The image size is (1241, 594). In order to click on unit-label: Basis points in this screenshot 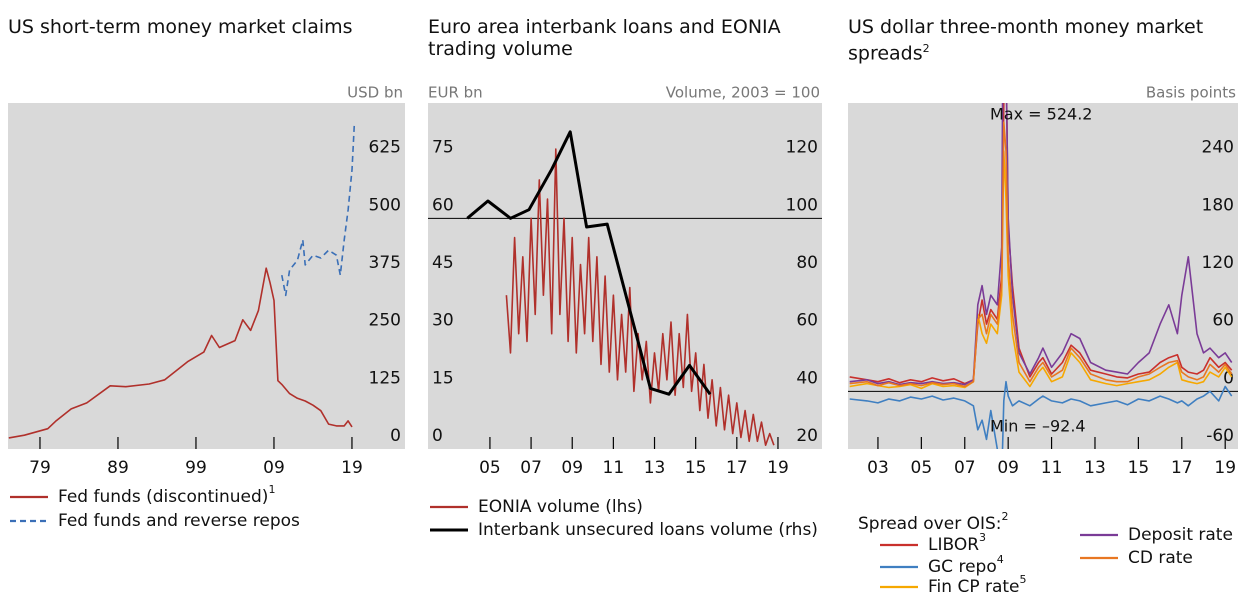, I will do `click(1191, 93)`.